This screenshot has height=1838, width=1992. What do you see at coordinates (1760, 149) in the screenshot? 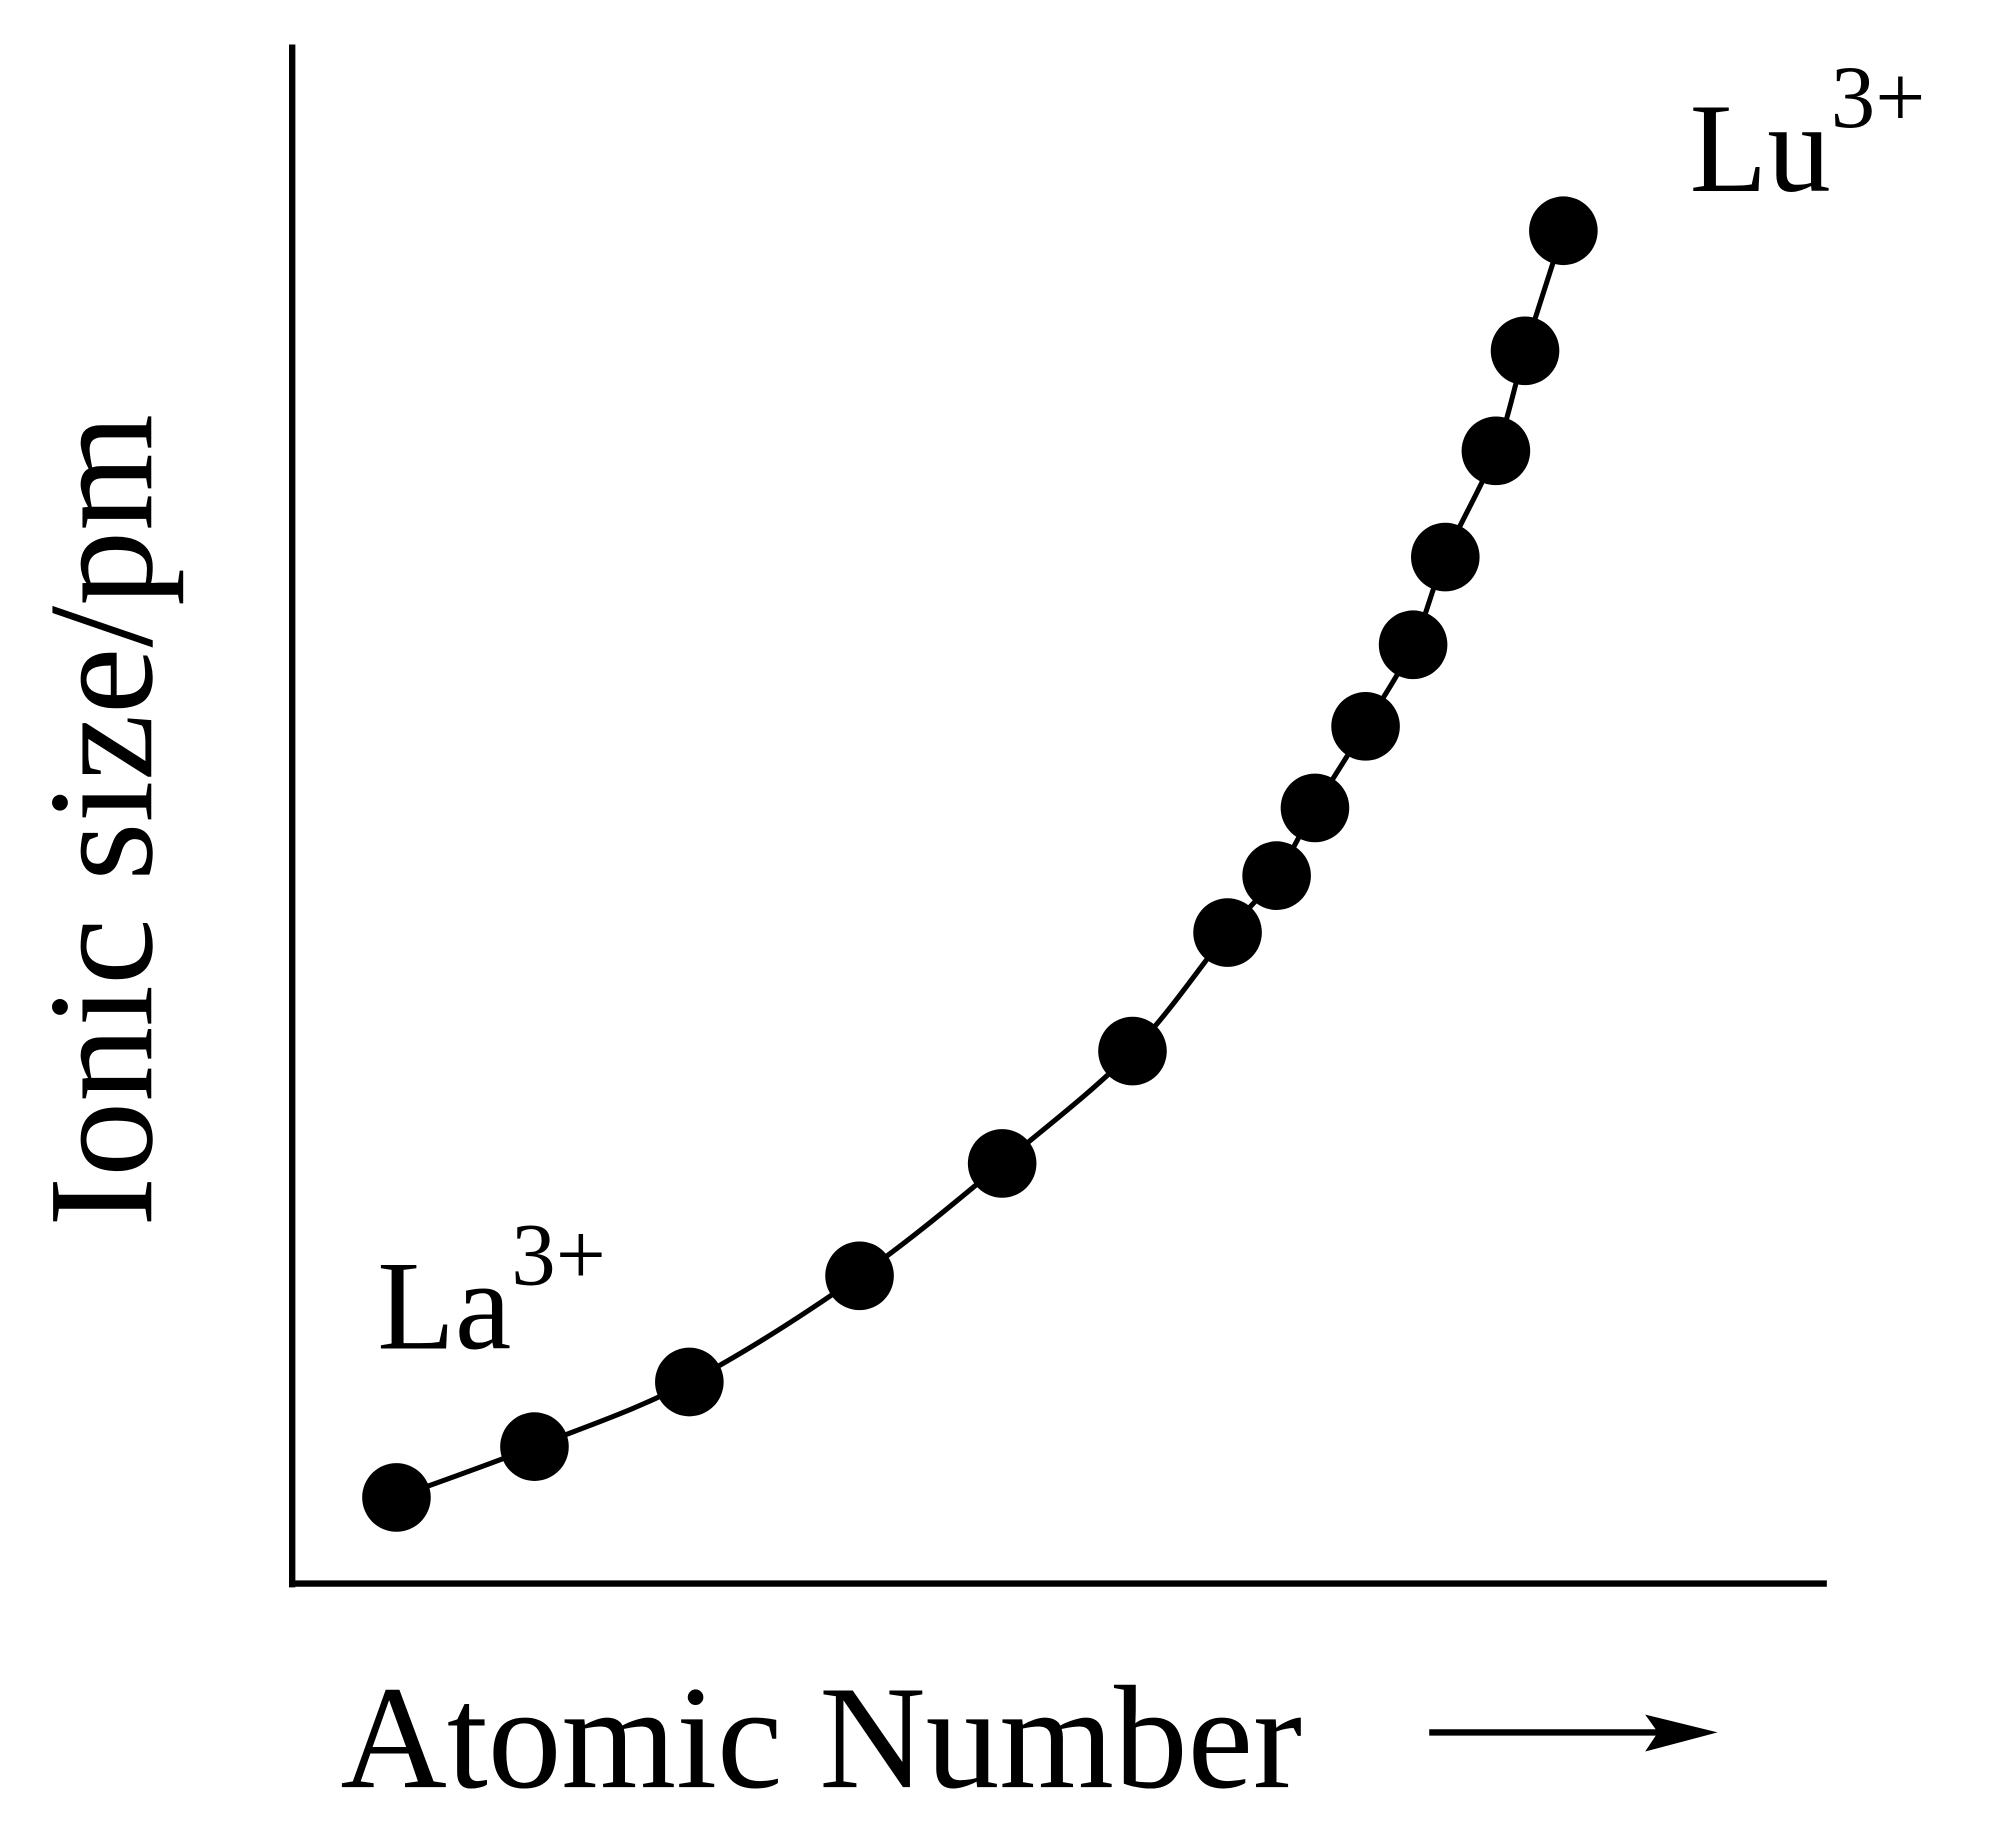
I see `annotation-text: Lu` at bounding box center [1760, 149].